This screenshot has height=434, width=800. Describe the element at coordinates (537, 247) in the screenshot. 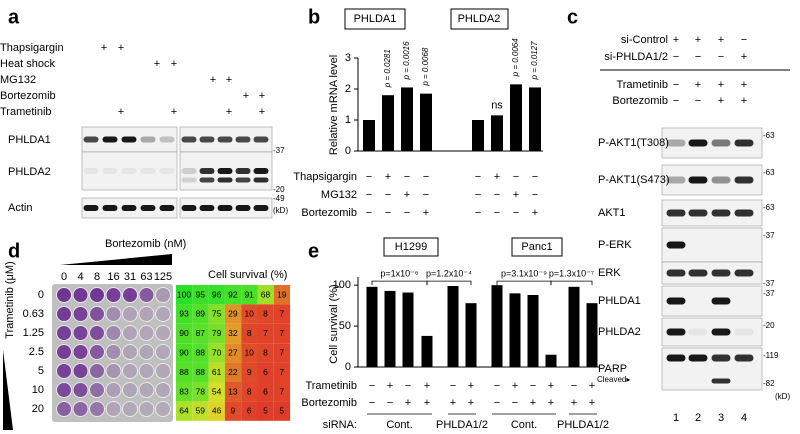

I see `group-box` at that location.